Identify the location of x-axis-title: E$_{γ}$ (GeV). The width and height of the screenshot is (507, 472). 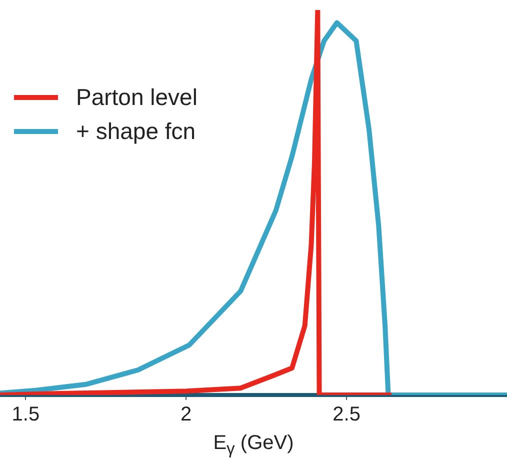
(253, 445).